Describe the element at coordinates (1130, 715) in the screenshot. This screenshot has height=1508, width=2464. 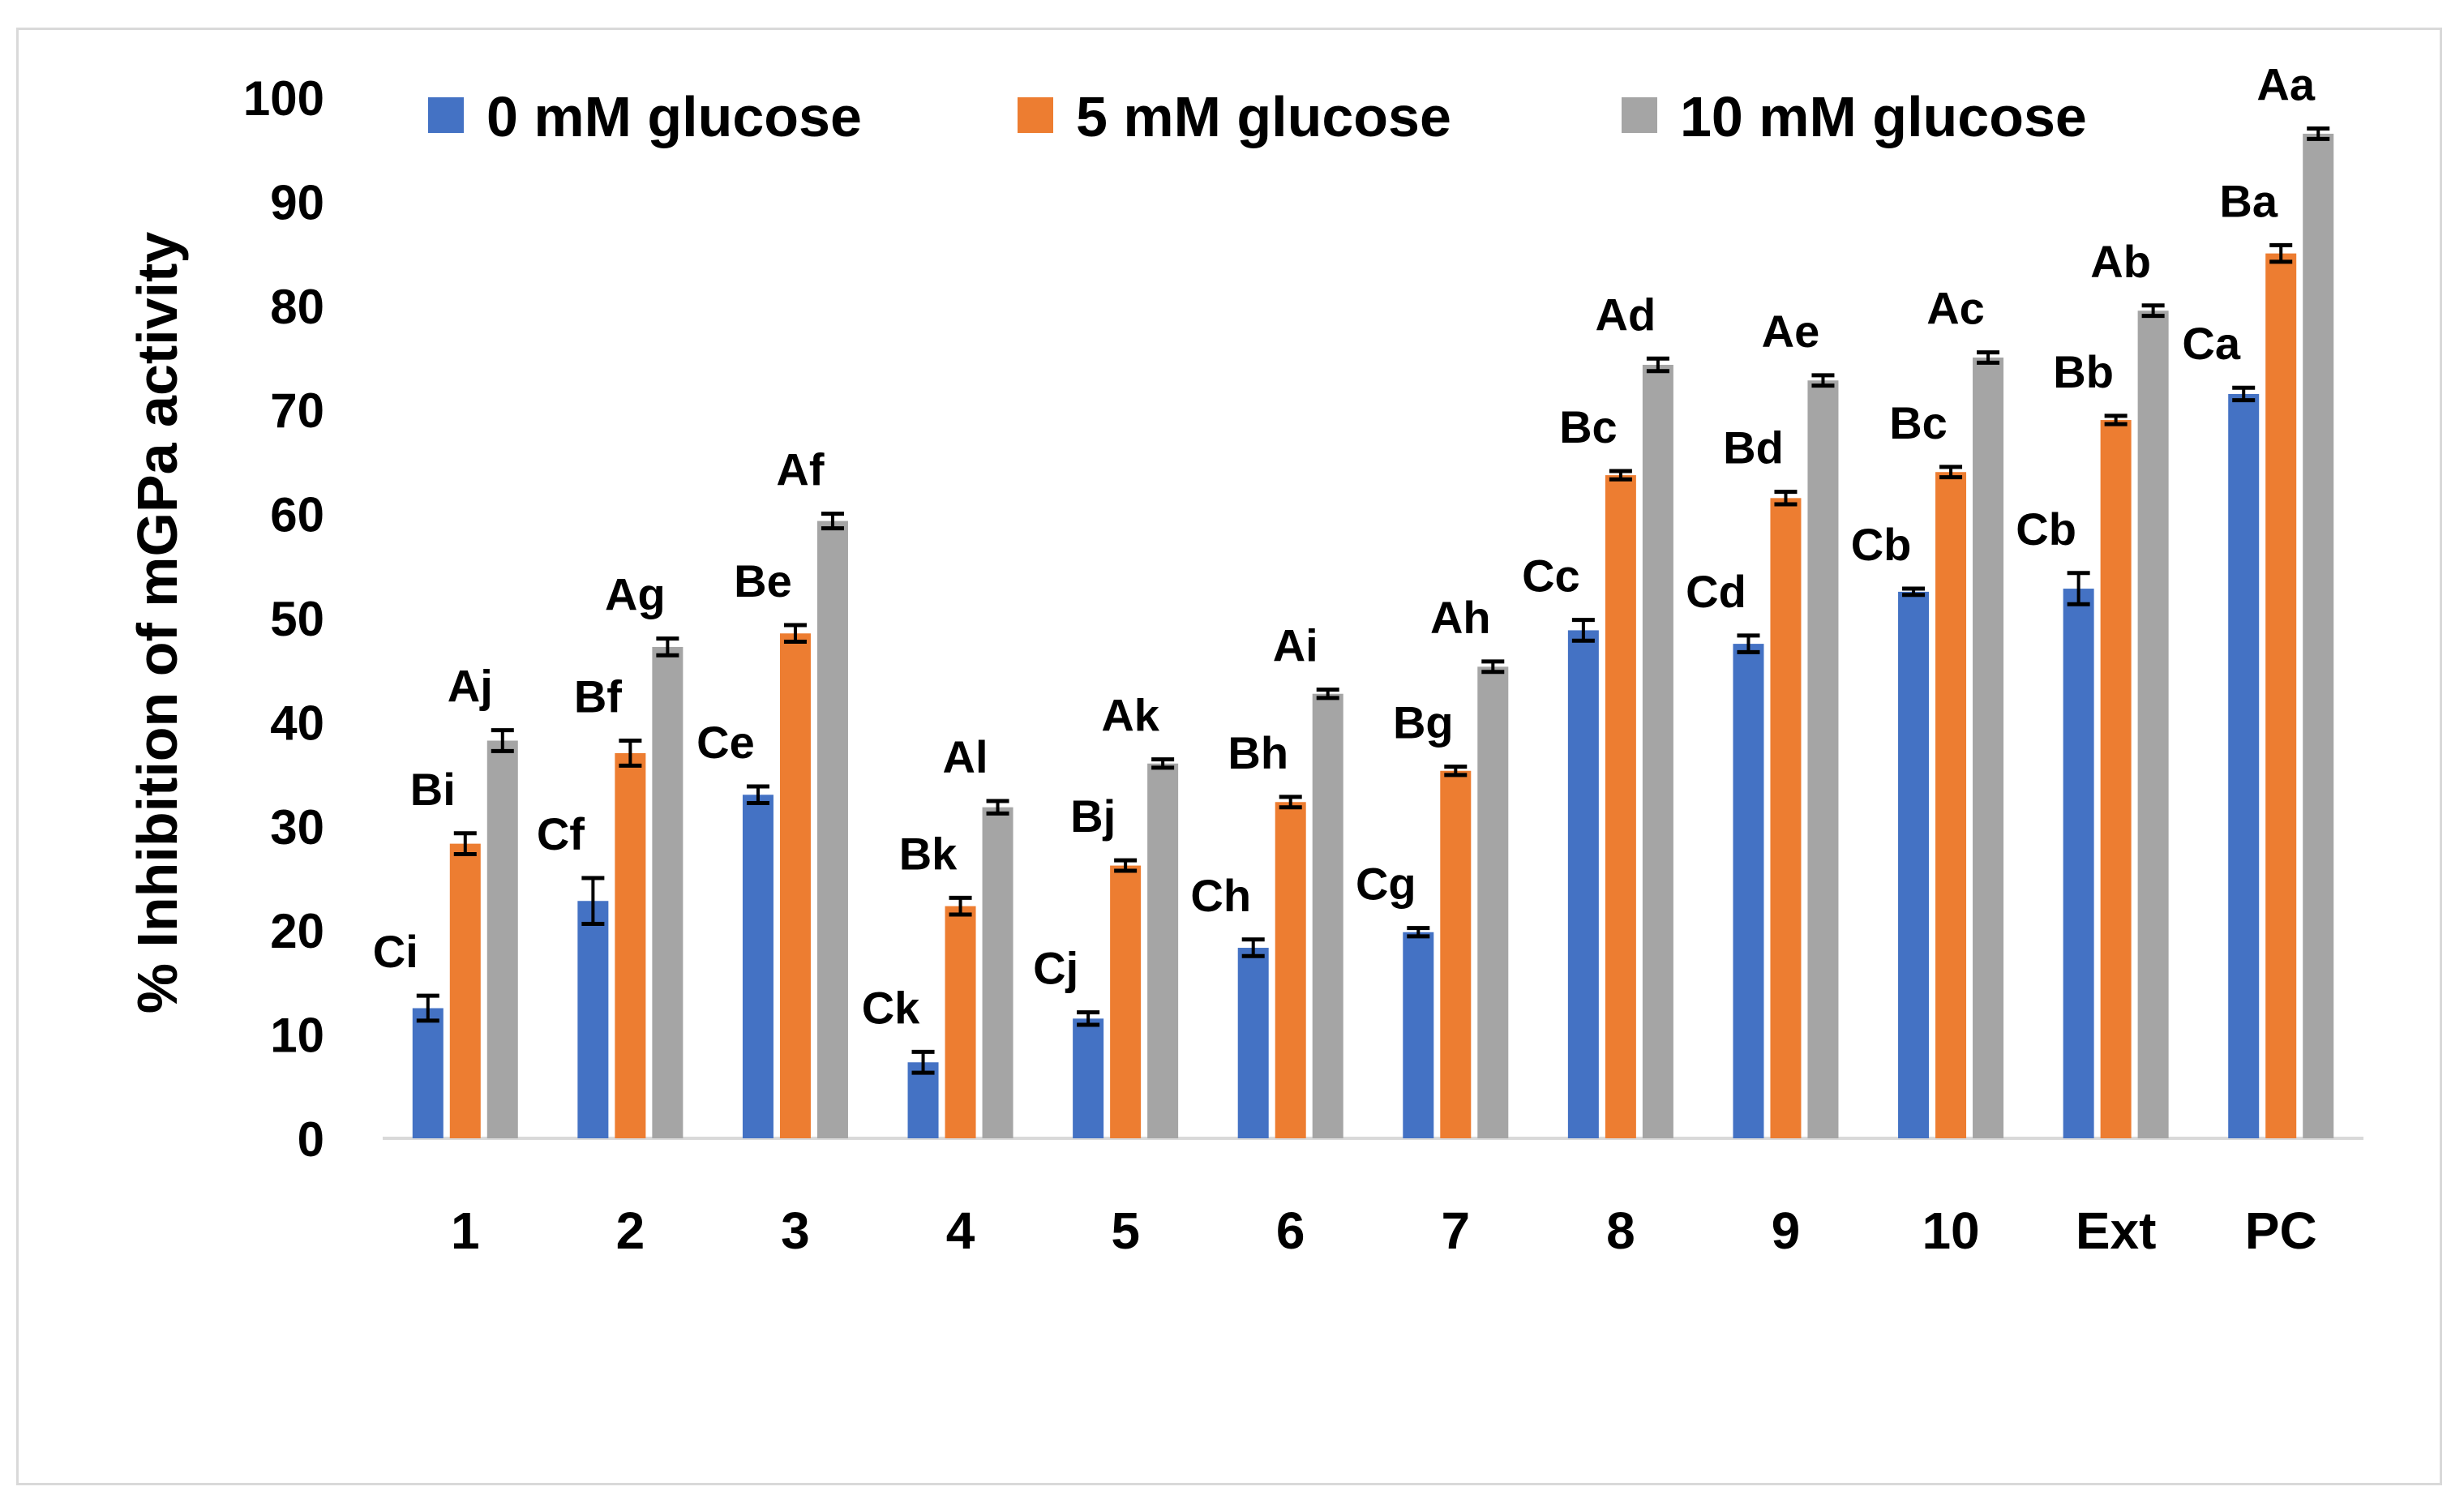
I see `significance-letter: Ak` at that location.